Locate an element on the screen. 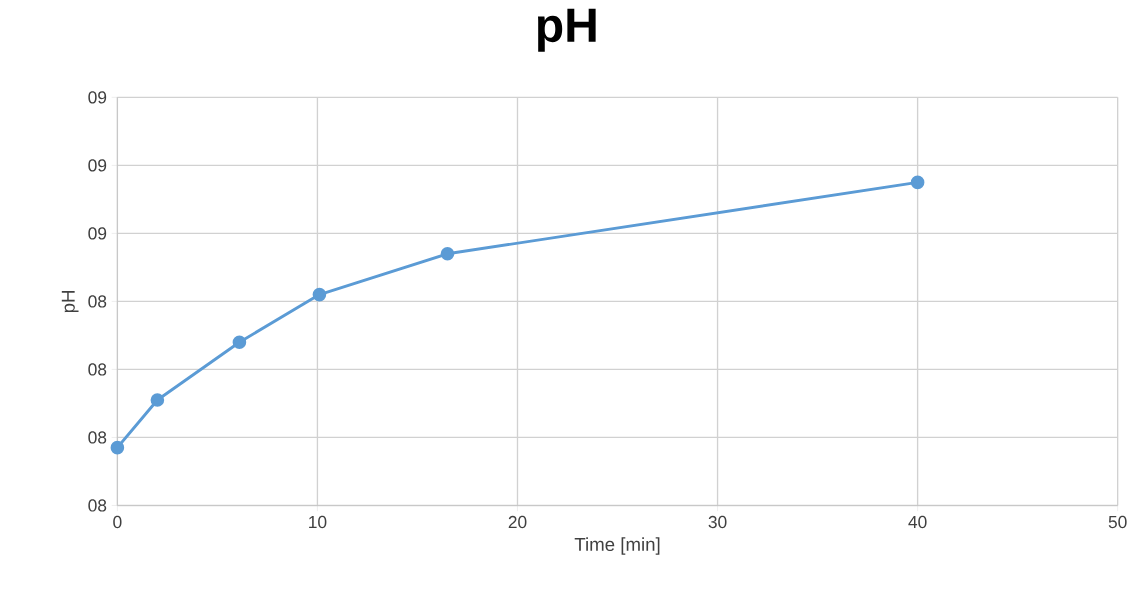  chart-title: pH is located at coordinates (567, 30).